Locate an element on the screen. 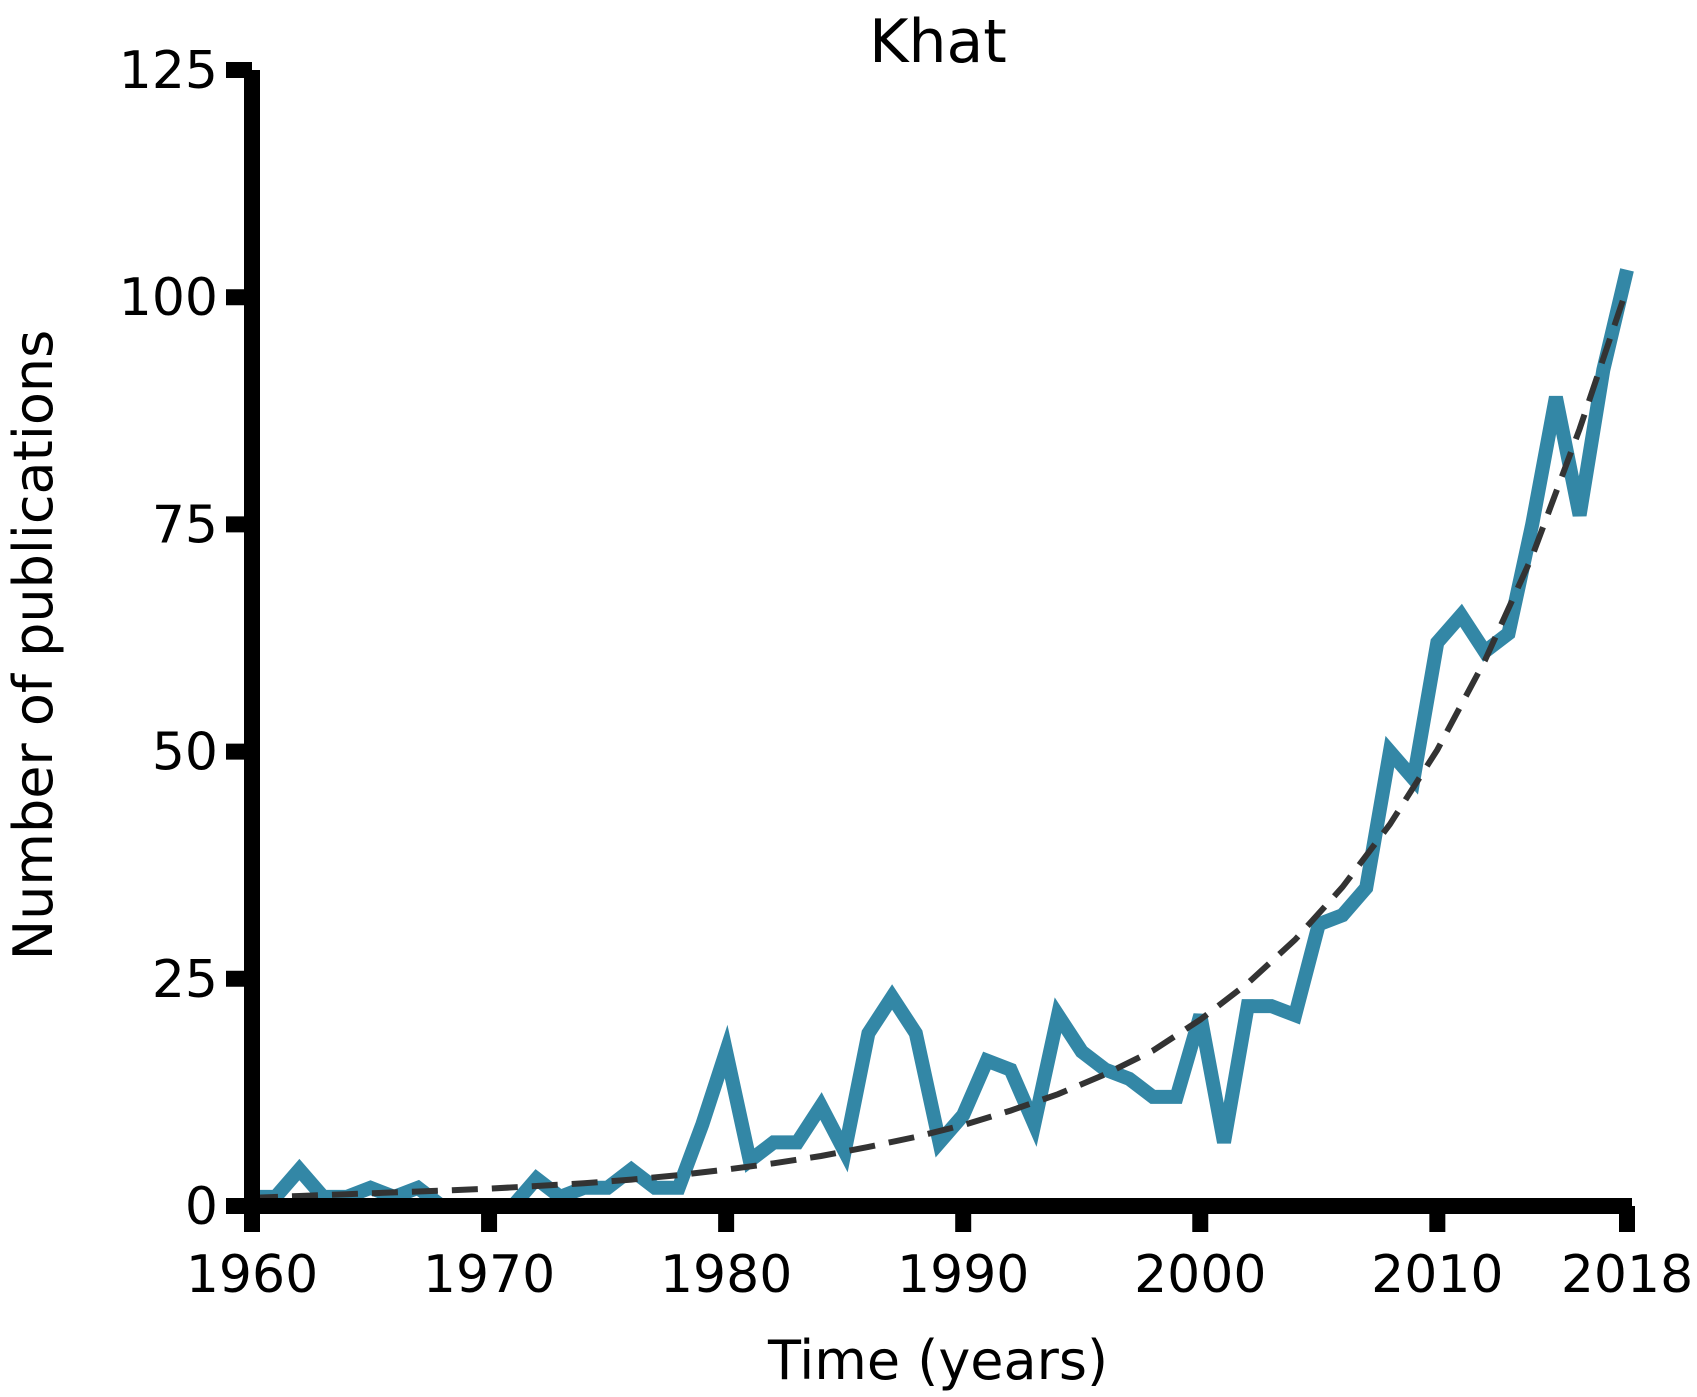 The width and height of the screenshot is (1697, 1397). y-axis-label: Number of publications is located at coordinates (33, 645).